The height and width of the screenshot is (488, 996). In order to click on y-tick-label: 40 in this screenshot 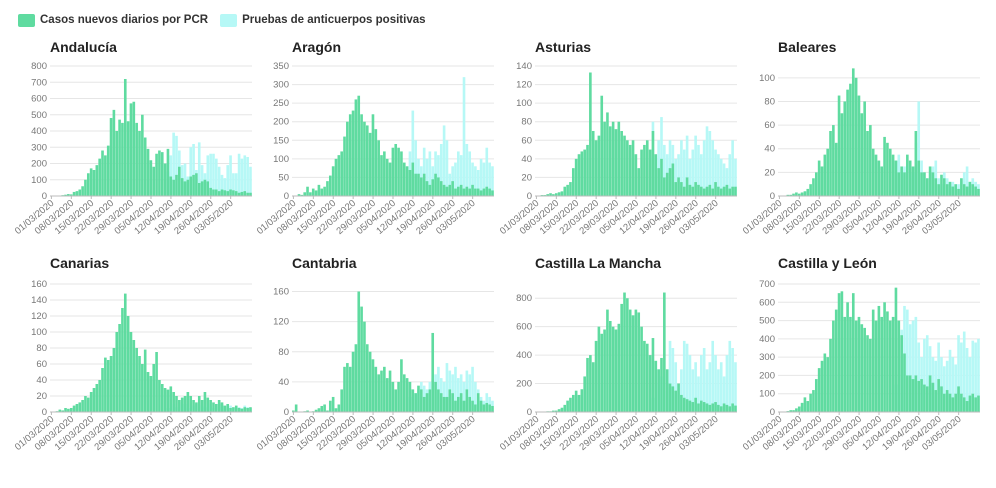, I will do `click(41, 380)`.